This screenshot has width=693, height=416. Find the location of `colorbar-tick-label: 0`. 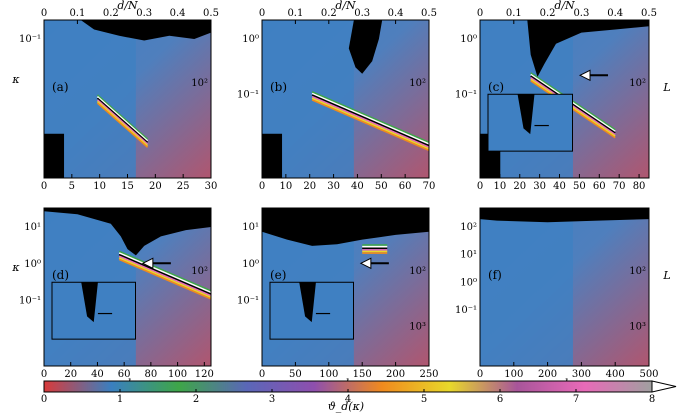

colorbar-tick-label: 0 is located at coordinates (44, 399).